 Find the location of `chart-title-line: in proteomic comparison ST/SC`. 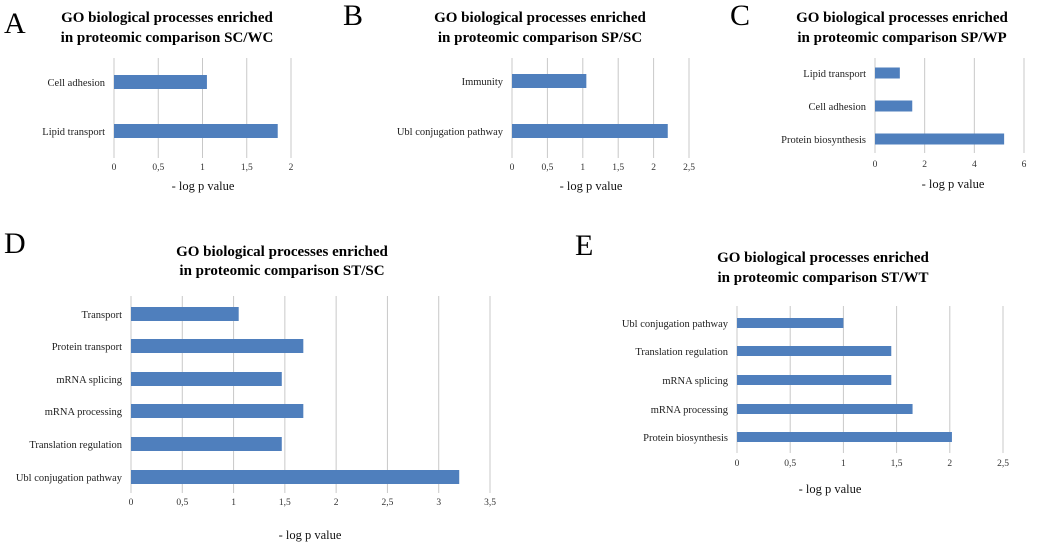

chart-title-line: in proteomic comparison ST/SC is located at coordinates (281, 271).